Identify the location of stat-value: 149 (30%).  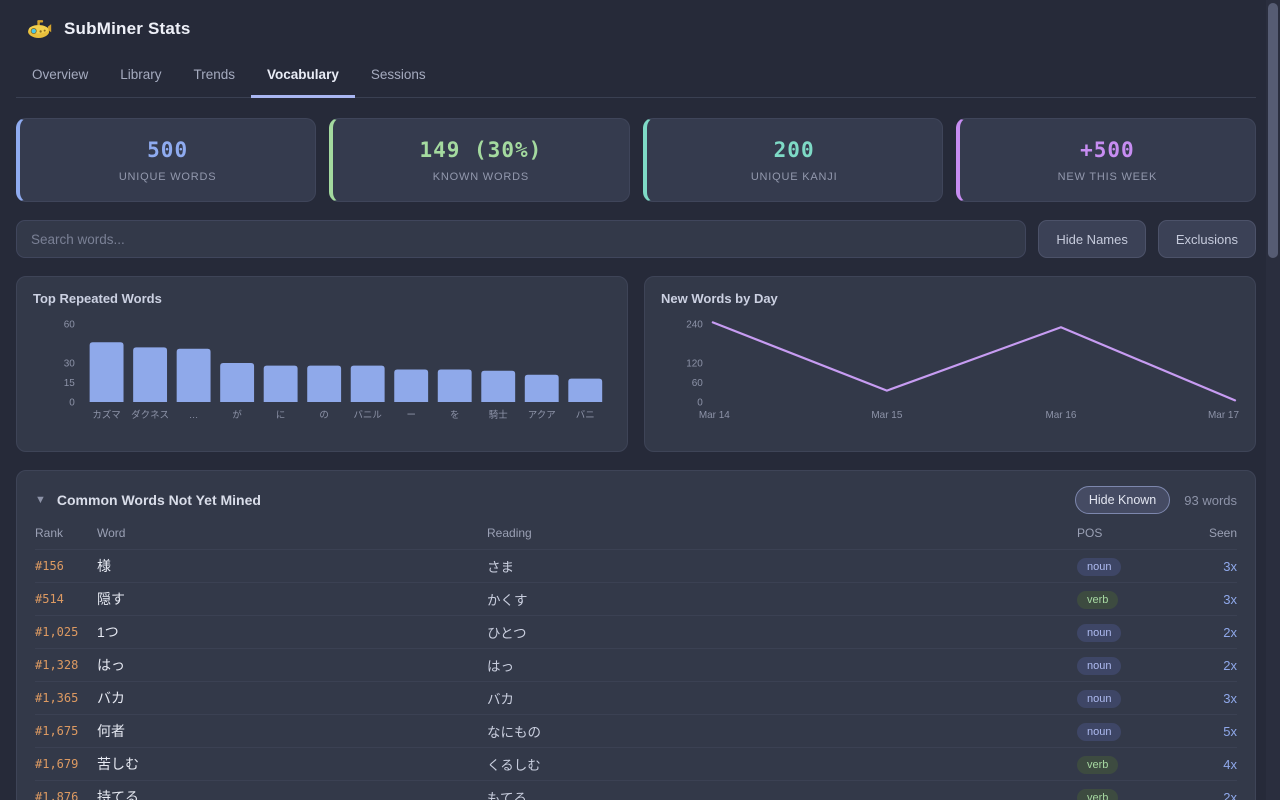
(481, 149).